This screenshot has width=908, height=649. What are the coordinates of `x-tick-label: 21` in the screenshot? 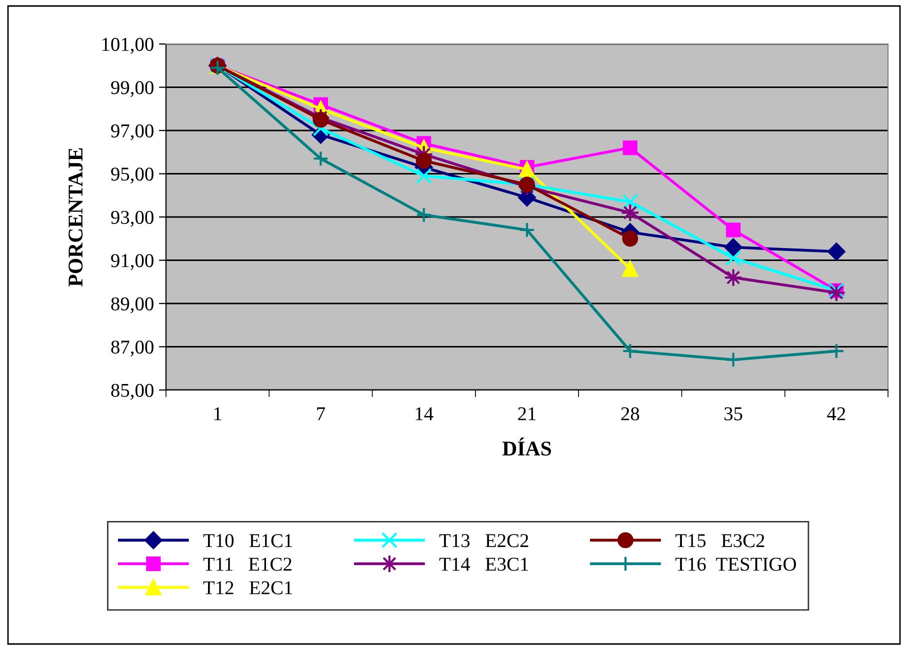 It's located at (527, 413).